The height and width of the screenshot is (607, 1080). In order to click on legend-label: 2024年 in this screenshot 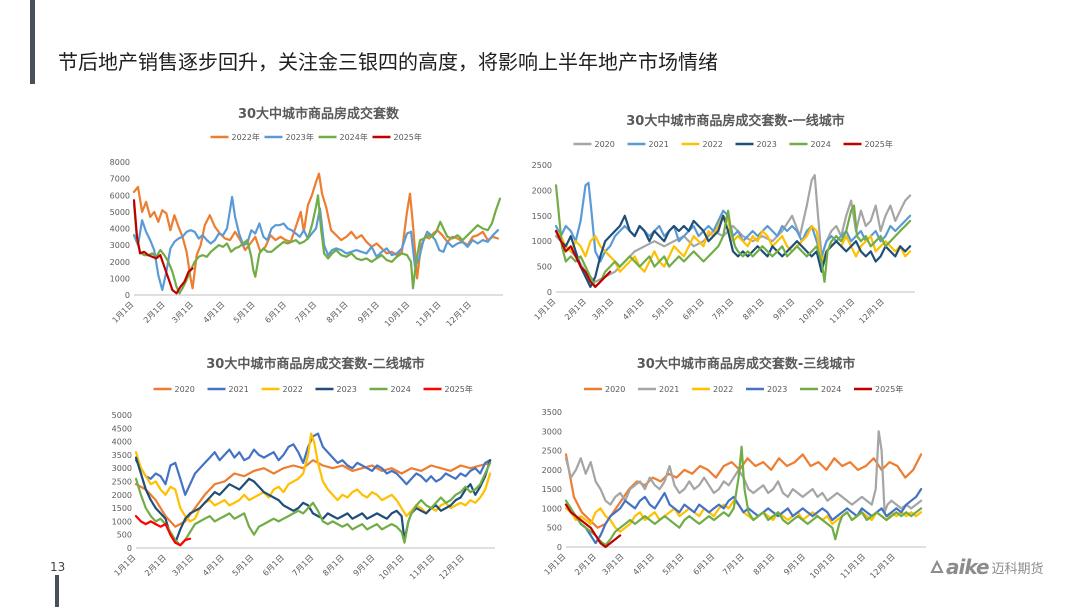, I will do `click(354, 137)`.